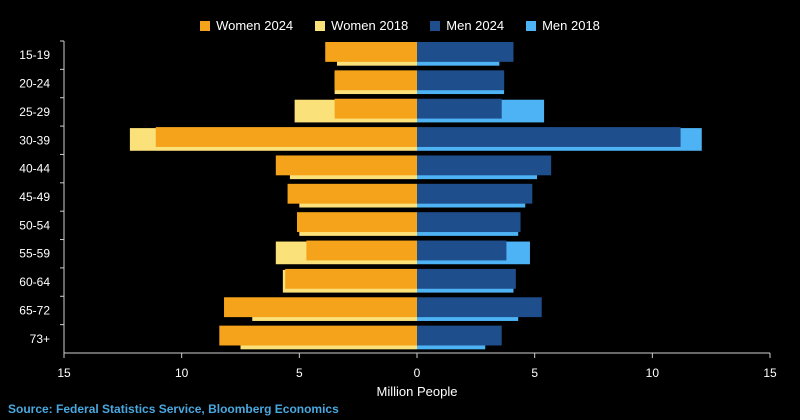 Image resolution: width=800 pixels, height=420 pixels. I want to click on y-tick-label: 30-39, so click(34, 140).